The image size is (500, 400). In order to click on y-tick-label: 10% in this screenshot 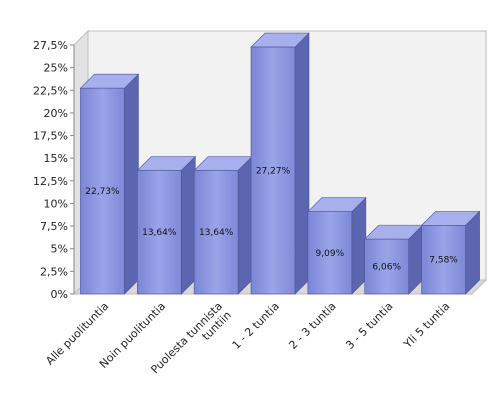, I will do `click(56, 203)`.